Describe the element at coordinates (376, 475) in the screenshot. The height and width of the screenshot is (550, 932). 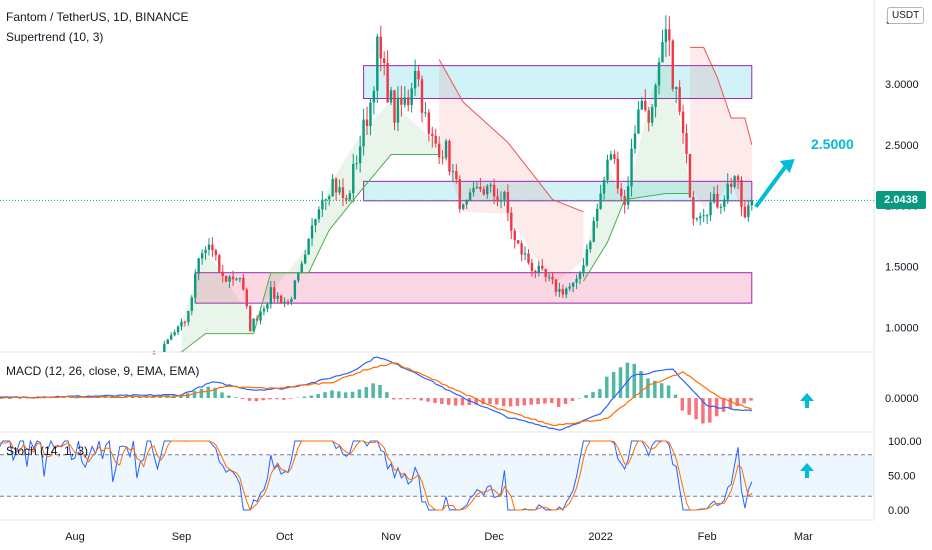
I see `stoch-d-line` at that location.